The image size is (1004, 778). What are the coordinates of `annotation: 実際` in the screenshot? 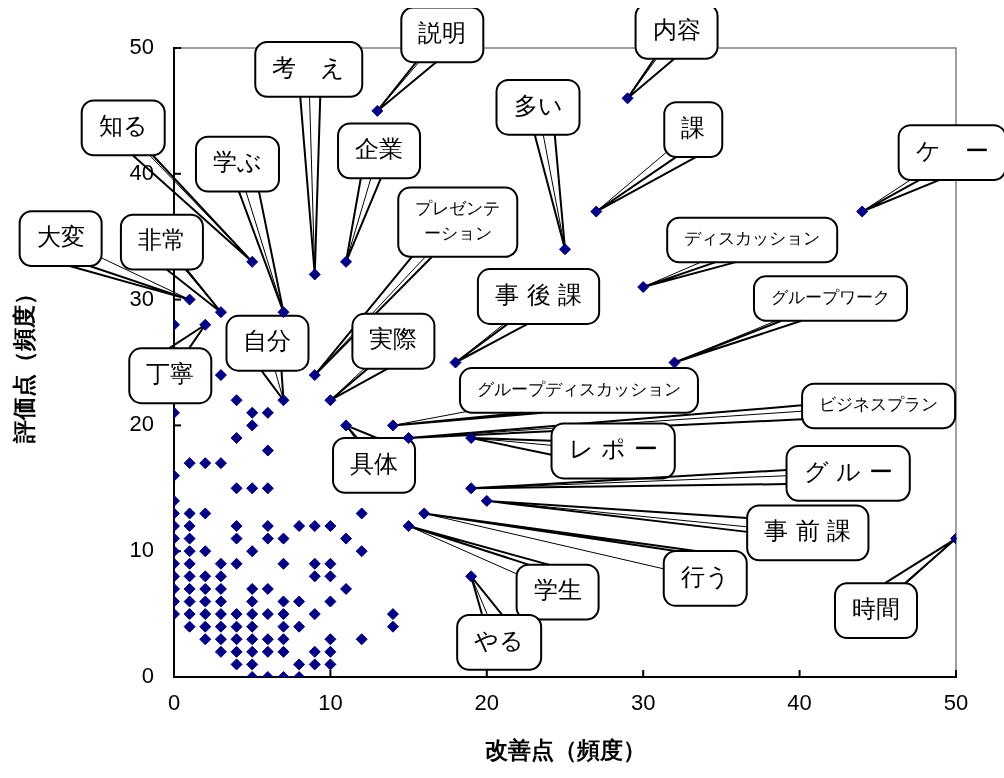 It's located at (393, 339).